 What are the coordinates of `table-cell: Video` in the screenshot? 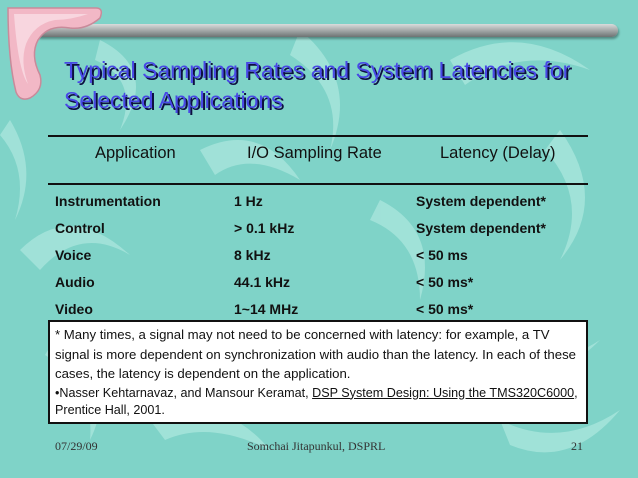 It's located at (74, 309).